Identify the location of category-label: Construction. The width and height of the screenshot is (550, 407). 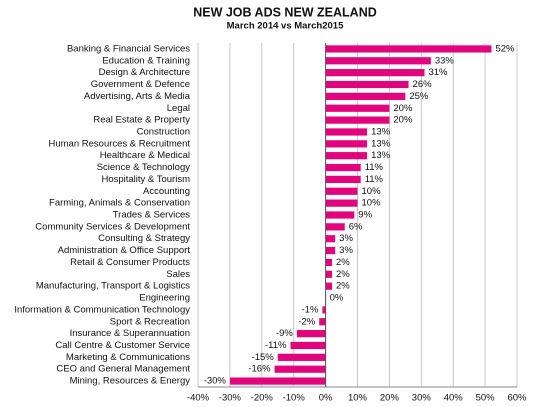
(163, 131).